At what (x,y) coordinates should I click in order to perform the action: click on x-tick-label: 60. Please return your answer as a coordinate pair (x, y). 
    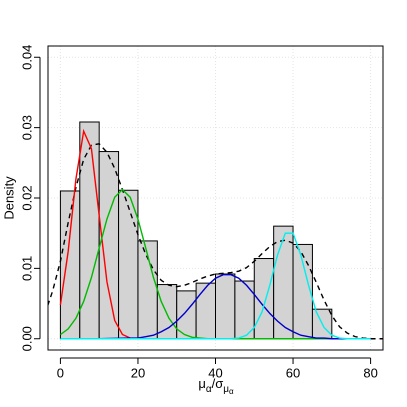
    Looking at the image, I should click on (293, 372).